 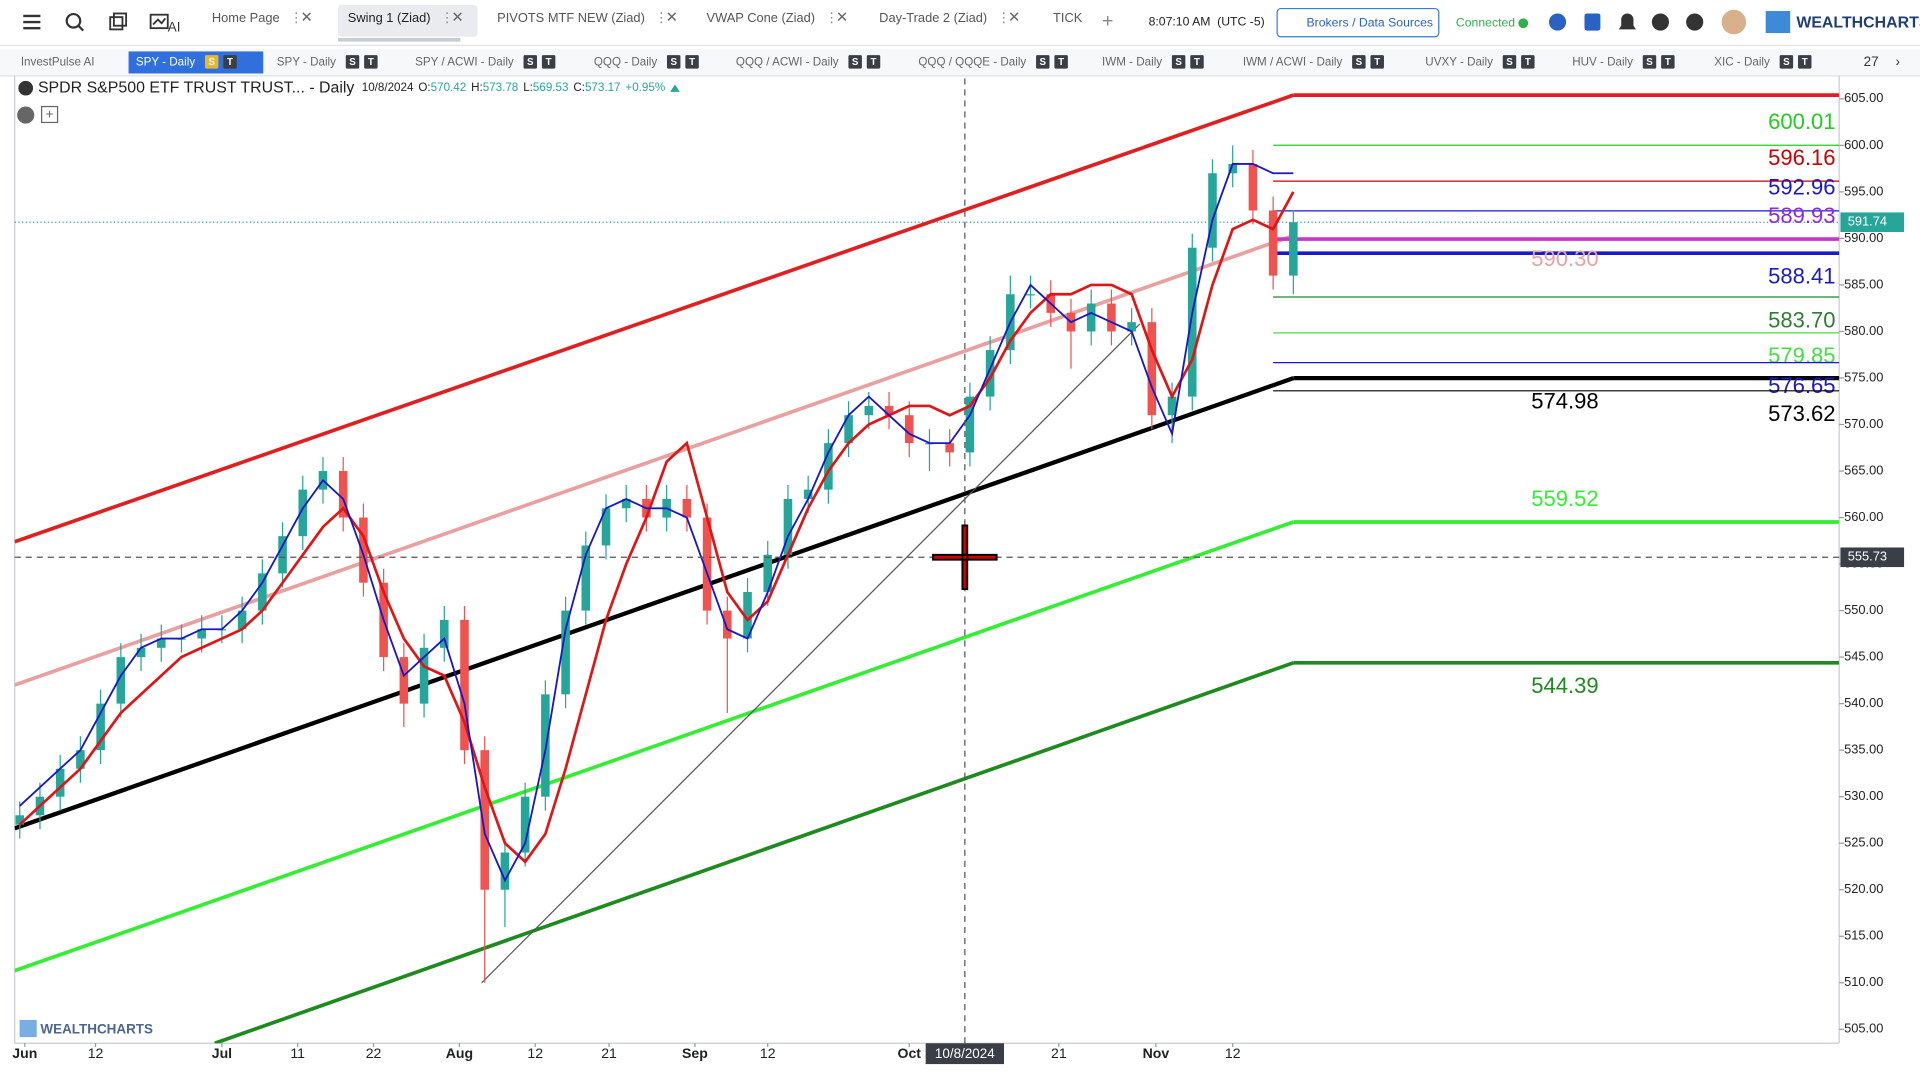 I want to click on layouts-icon, so click(x=118, y=21).